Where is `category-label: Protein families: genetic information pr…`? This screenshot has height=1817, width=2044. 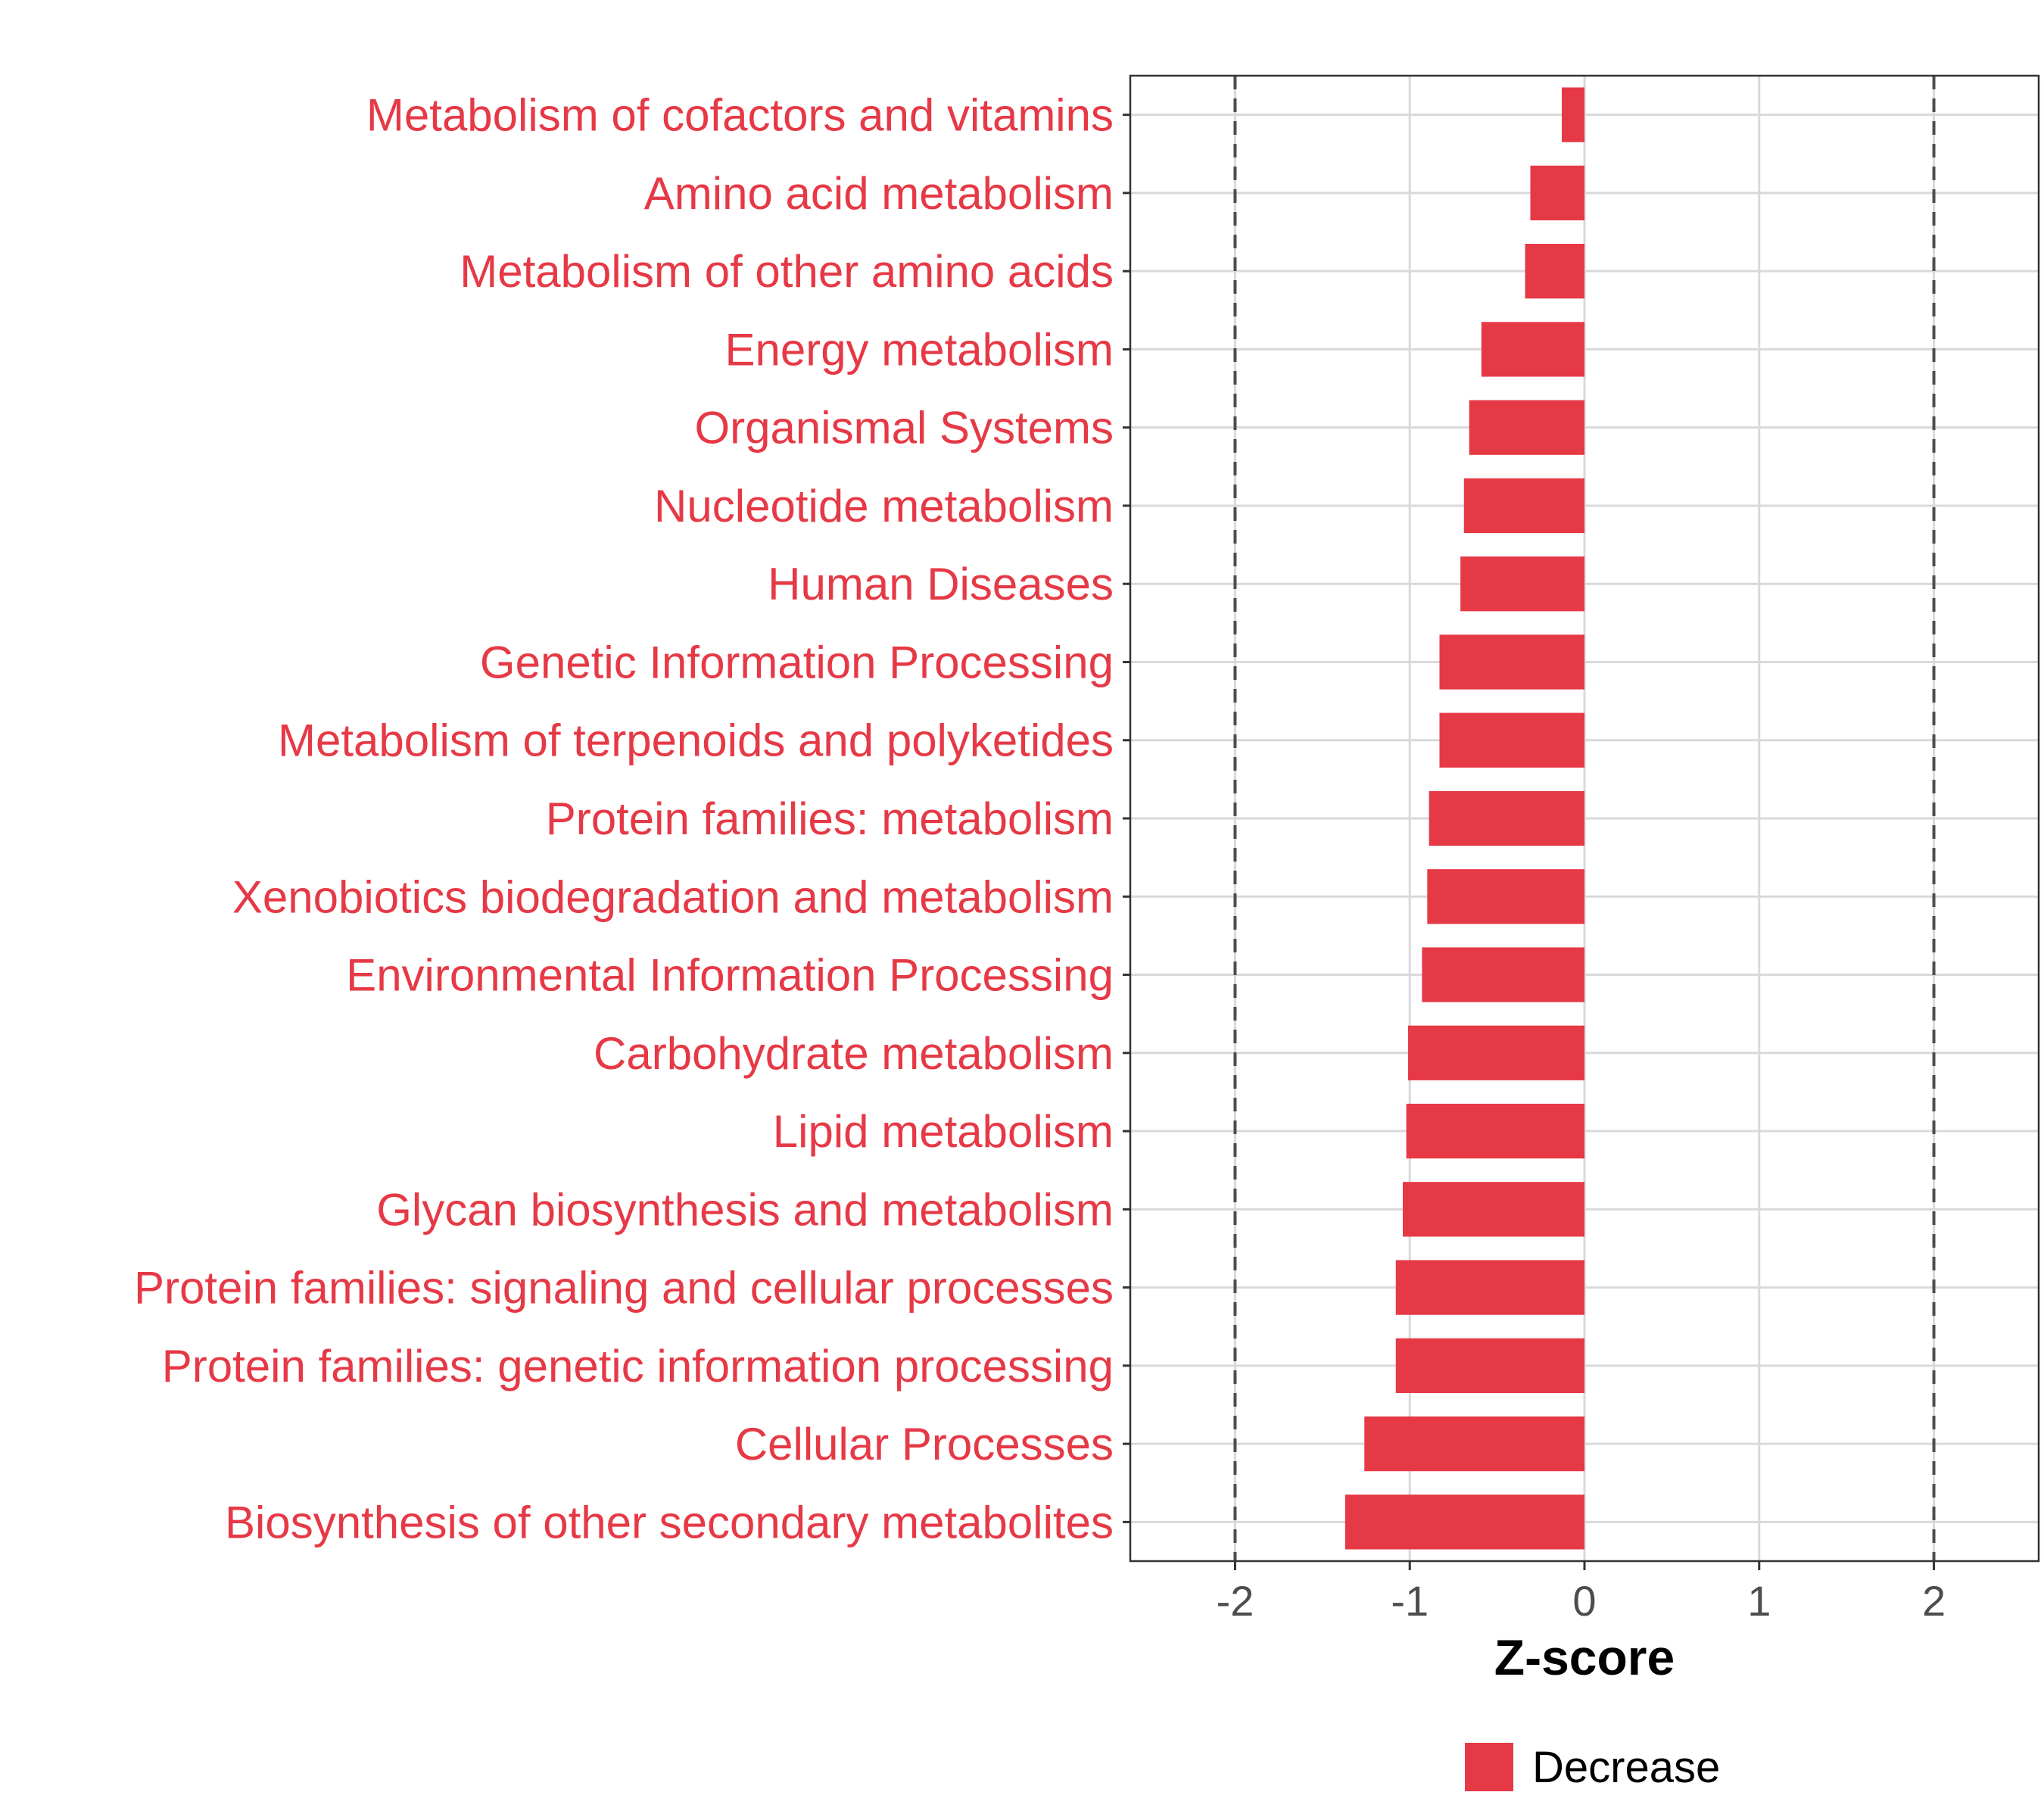 category-label: Protein families: genetic information pr… is located at coordinates (638, 1366).